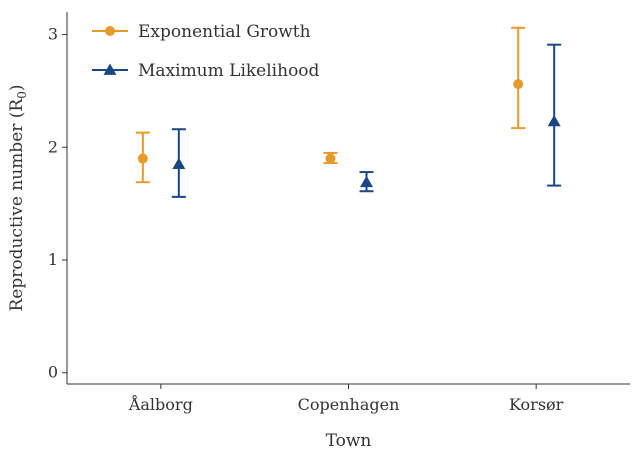 The width and height of the screenshot is (644, 452). I want to click on y-tick-label: 0, so click(53, 372).